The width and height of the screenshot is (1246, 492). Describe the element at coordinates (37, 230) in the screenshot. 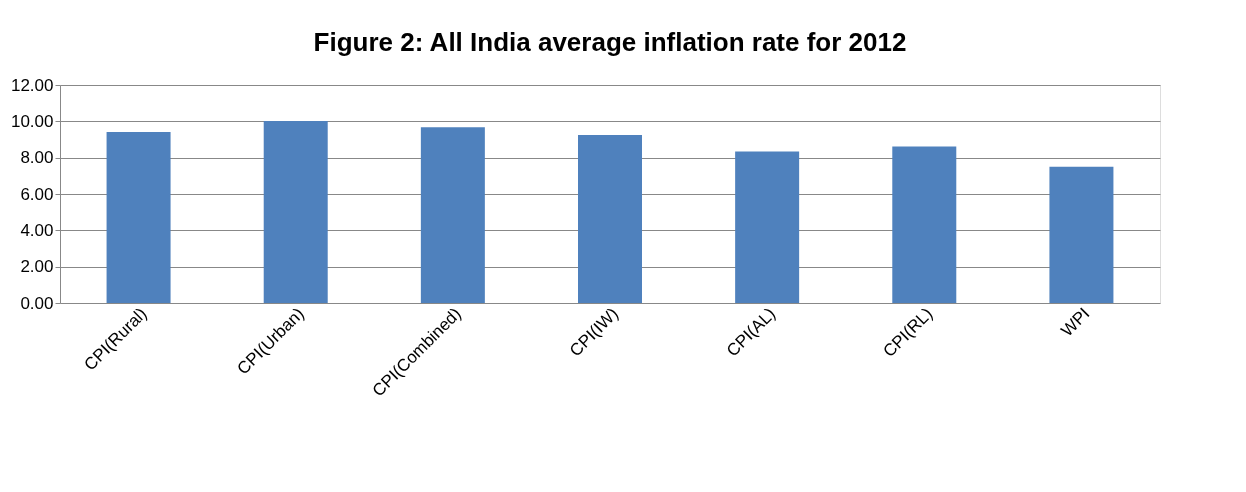

I see `y-tick-label: 4.00` at that location.